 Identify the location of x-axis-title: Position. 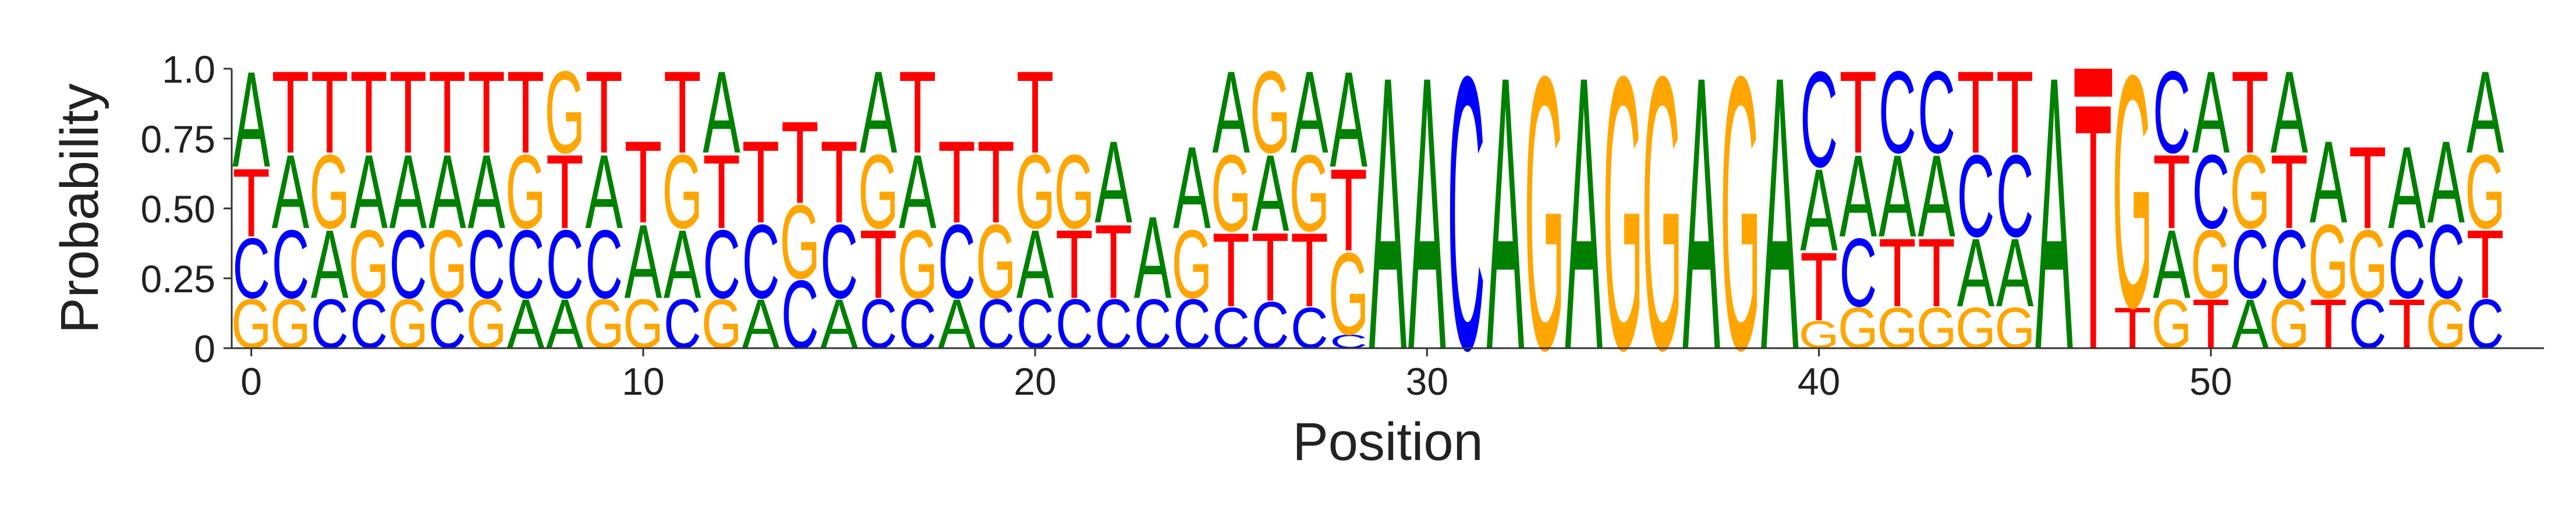
(1387, 442).